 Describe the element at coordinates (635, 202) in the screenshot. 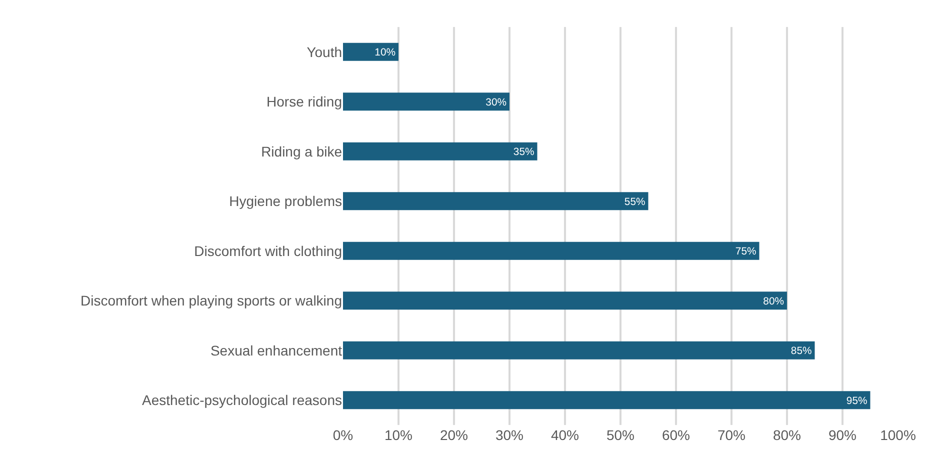

I see `data-label: 55%` at that location.